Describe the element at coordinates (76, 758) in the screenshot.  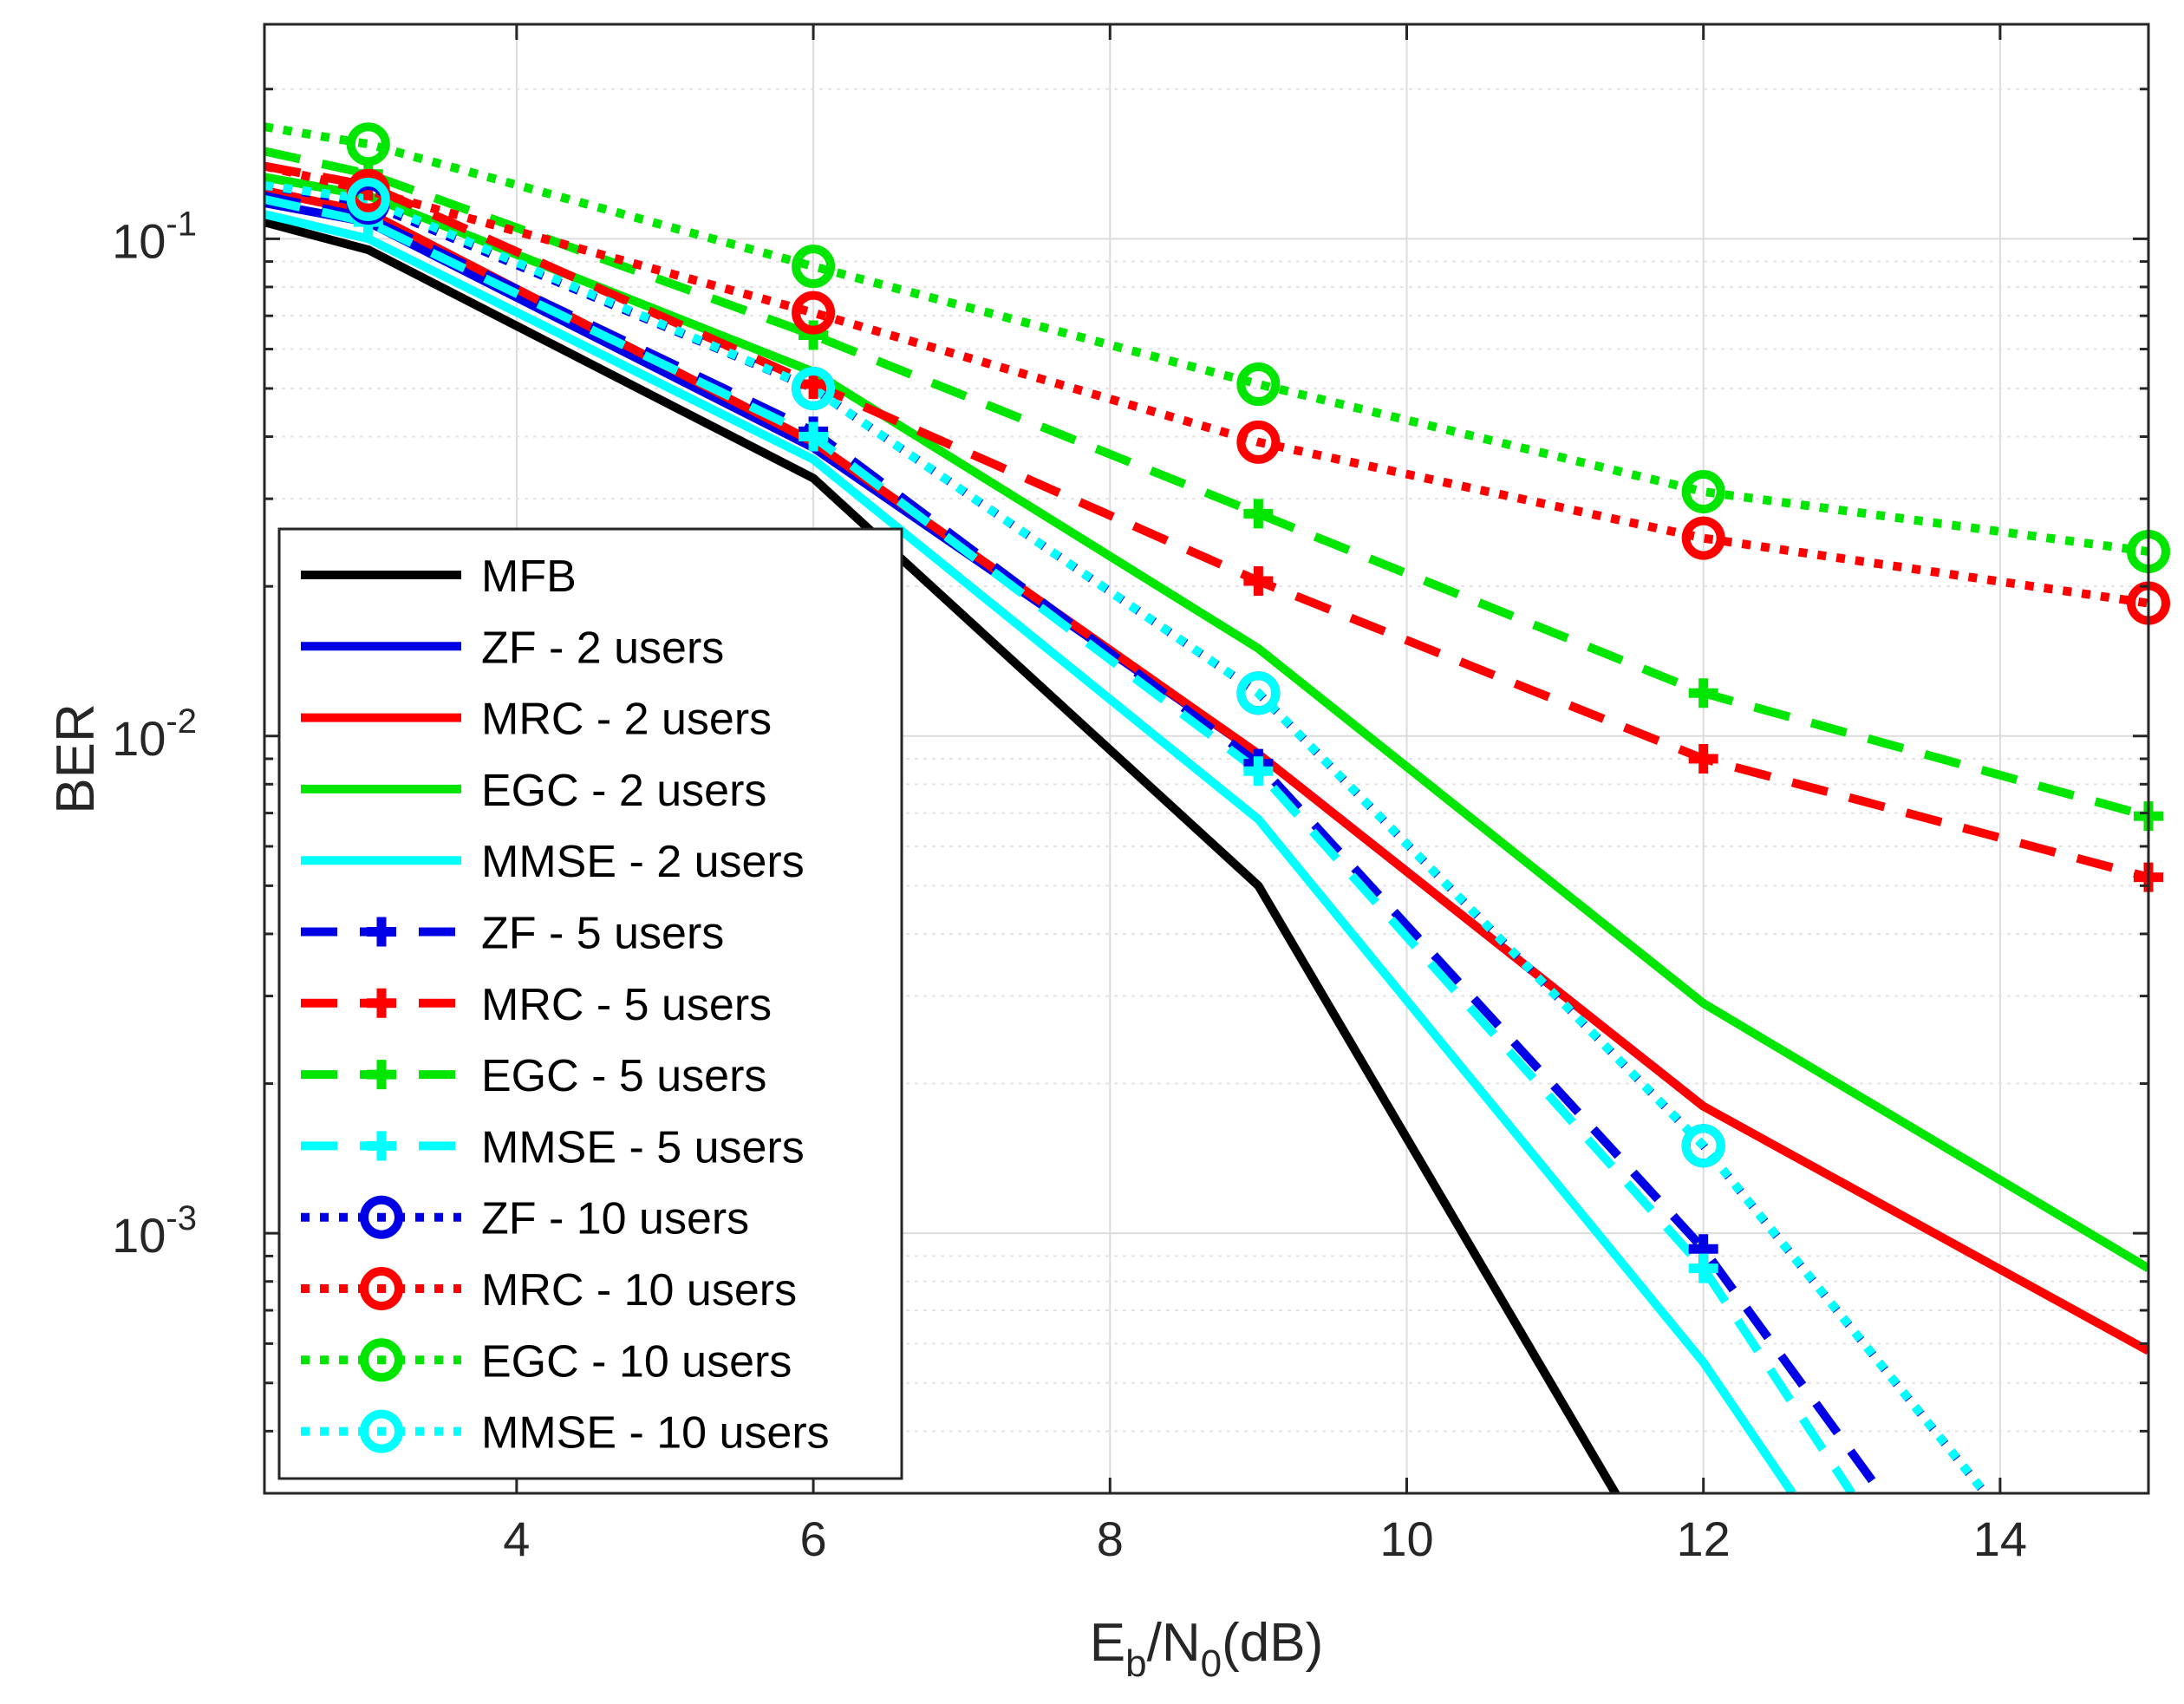
I see `y-axis-title: BER` at that location.